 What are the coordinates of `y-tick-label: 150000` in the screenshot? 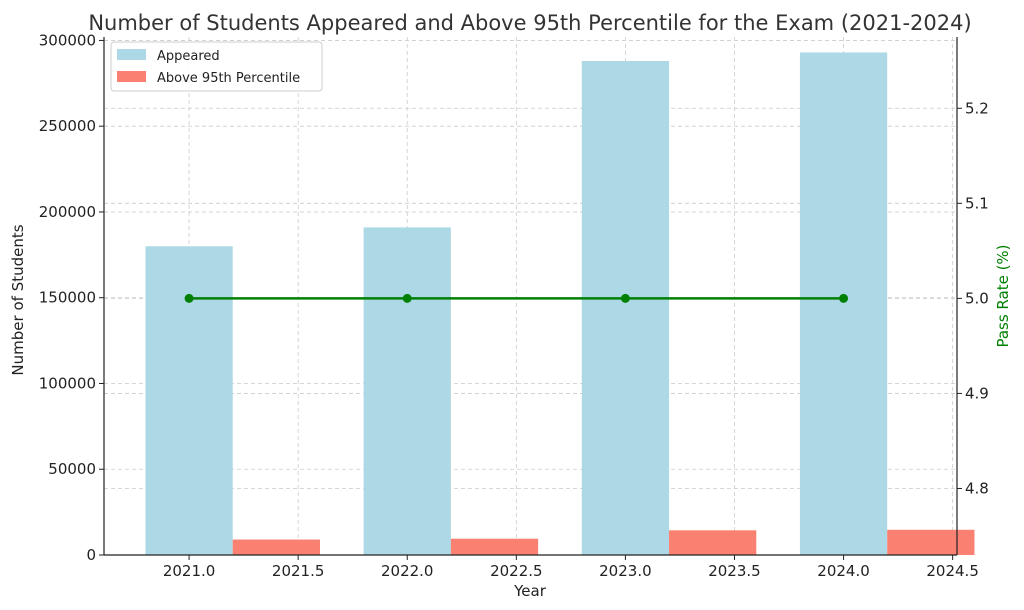 It's located at (67, 298).